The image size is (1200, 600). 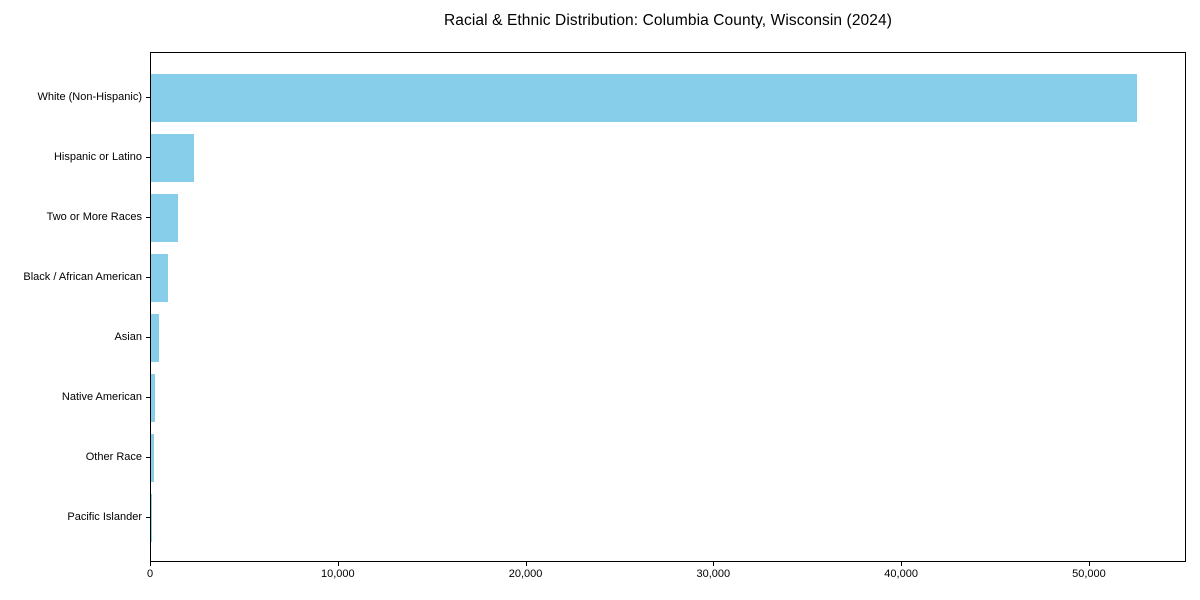 I want to click on bar-two-or-more-races, so click(x=165, y=218).